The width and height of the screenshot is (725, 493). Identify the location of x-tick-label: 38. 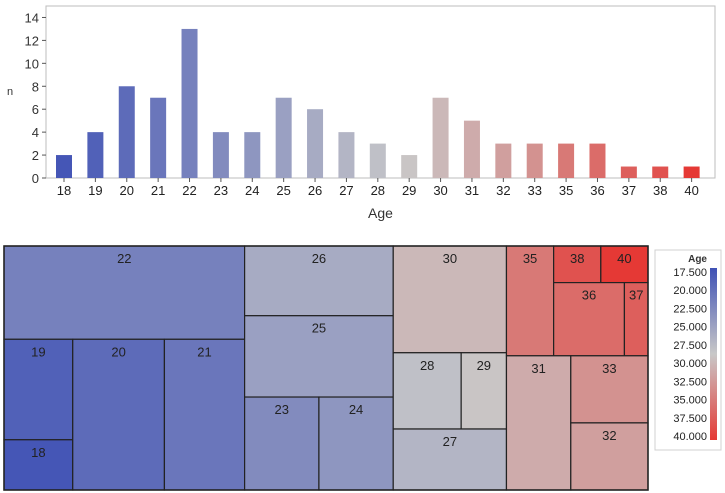
(660, 190).